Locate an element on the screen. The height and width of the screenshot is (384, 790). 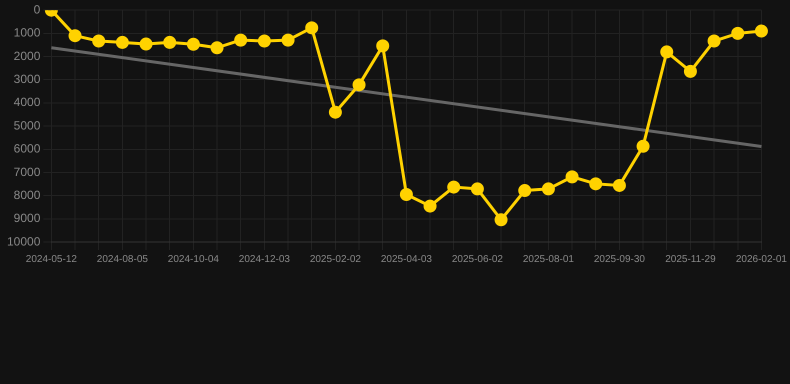
x-tick-label: 2025-08-01 is located at coordinates (548, 259).